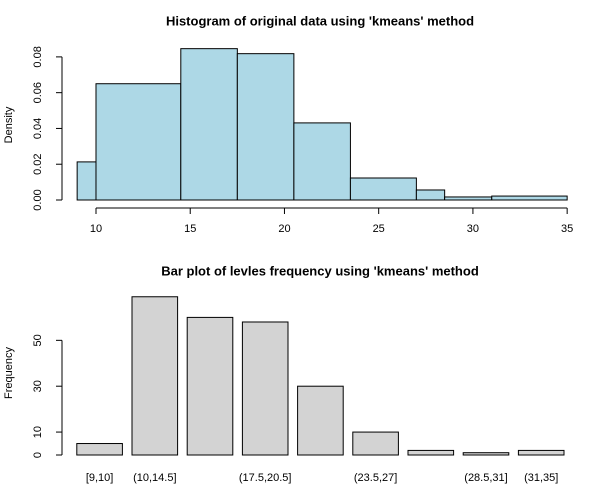  What do you see at coordinates (38, 56) in the screenshot?
I see `y-tick-label: 0.08` at bounding box center [38, 56].